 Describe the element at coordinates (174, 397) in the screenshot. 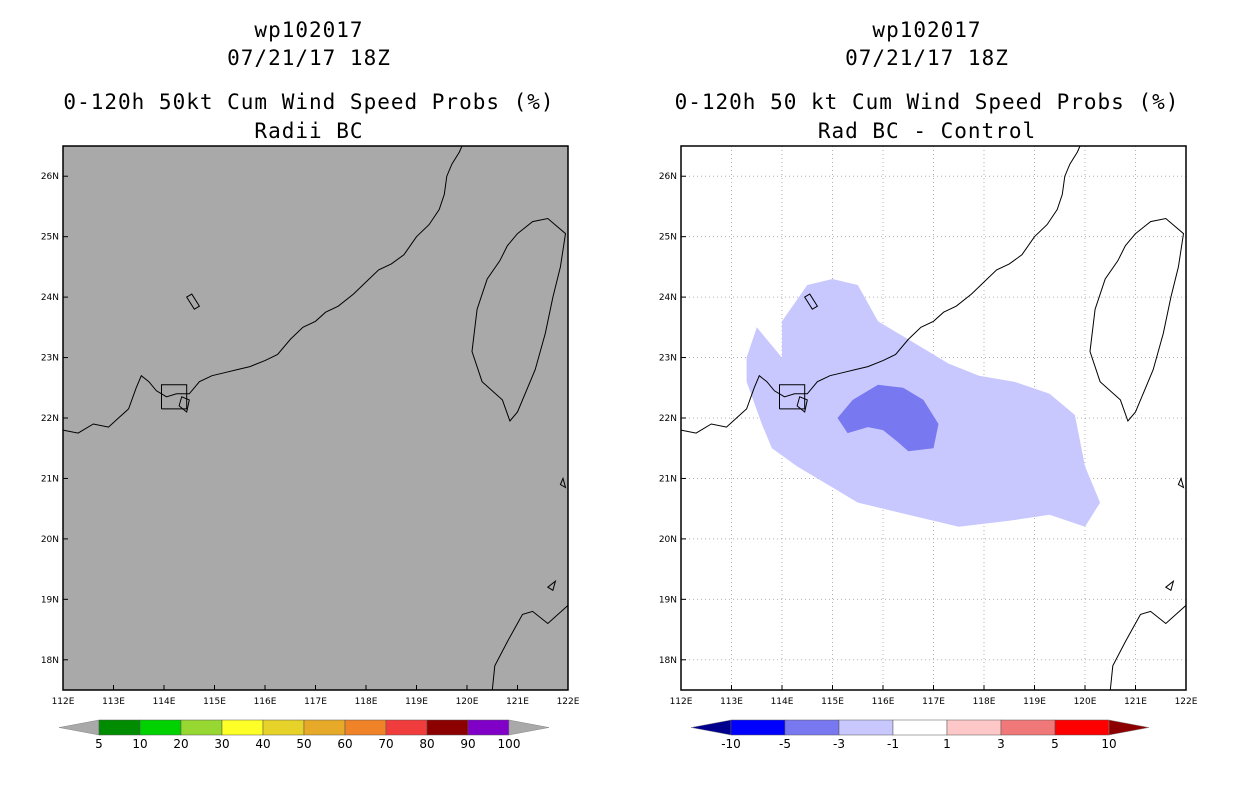

I see `pearl-river-box` at that location.